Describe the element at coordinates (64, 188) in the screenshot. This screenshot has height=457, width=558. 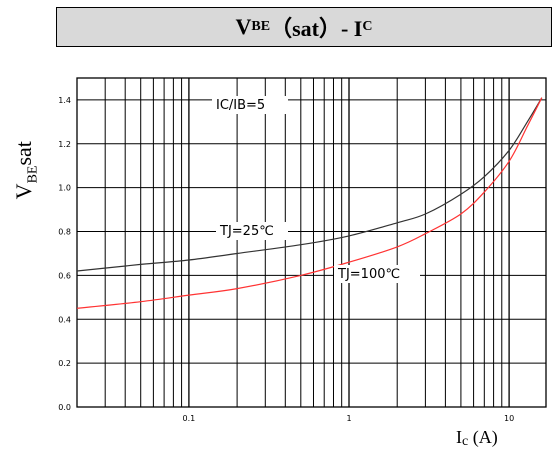
I see `y-tick-label: 1.0` at that location.